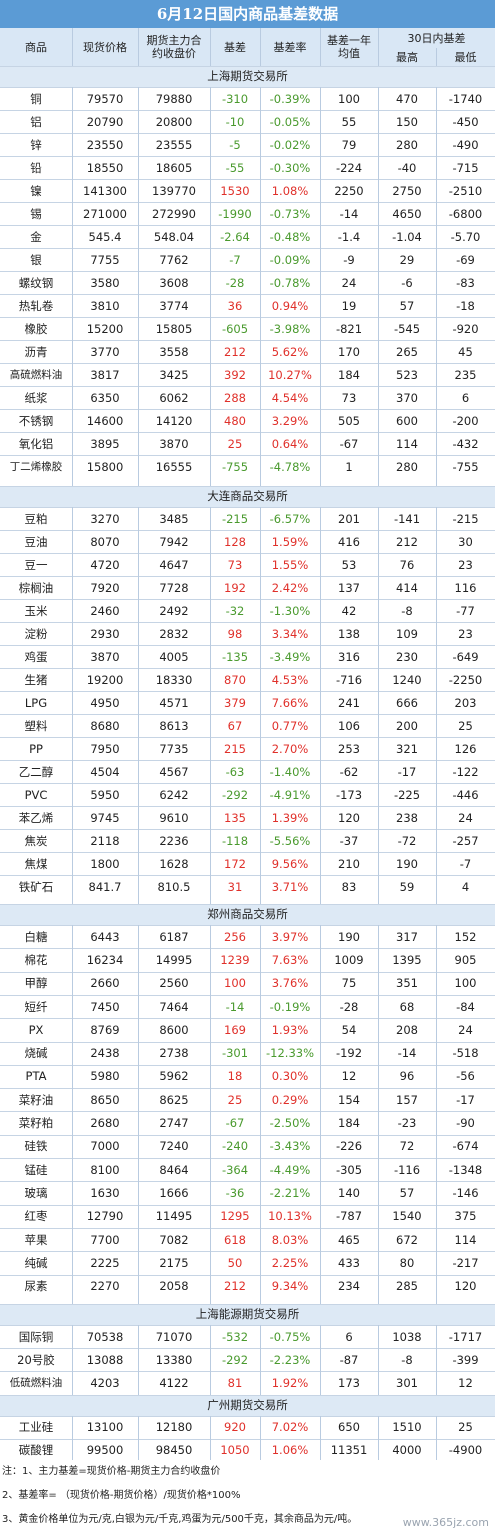 This screenshot has height=1532, width=495. Describe the element at coordinates (247, 983) in the screenshot. I see `table-row: 甲醇 2660 2560 100 3.76% 75 351 100` at that location.